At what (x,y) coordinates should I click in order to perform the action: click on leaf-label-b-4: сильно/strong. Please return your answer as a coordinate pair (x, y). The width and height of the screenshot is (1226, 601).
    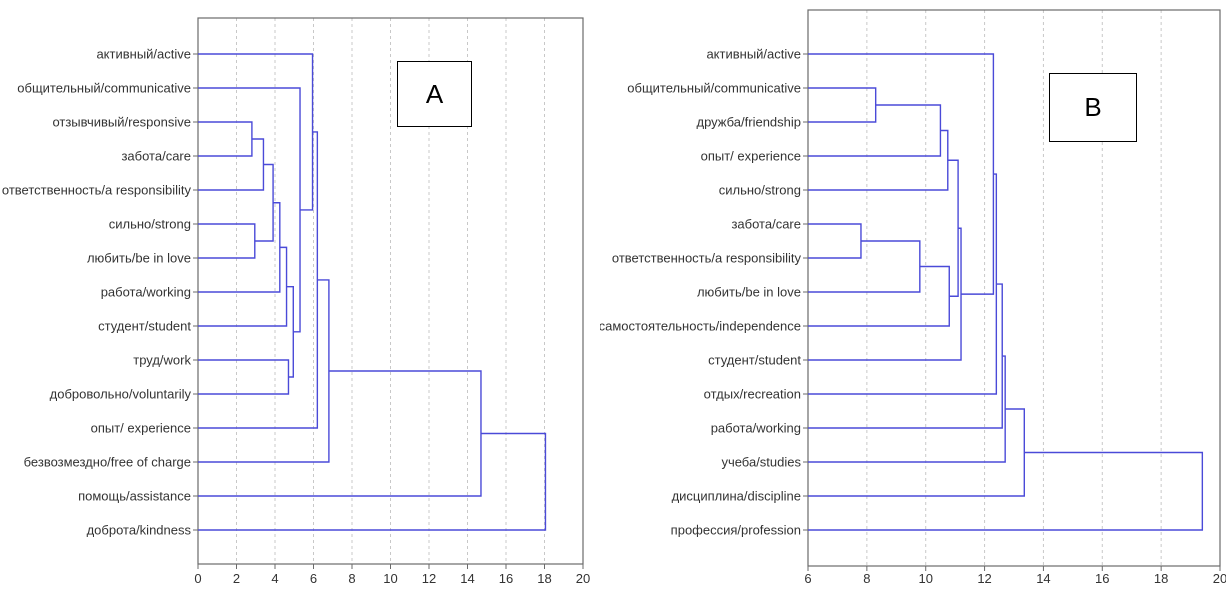
    Looking at the image, I should click on (760, 190).